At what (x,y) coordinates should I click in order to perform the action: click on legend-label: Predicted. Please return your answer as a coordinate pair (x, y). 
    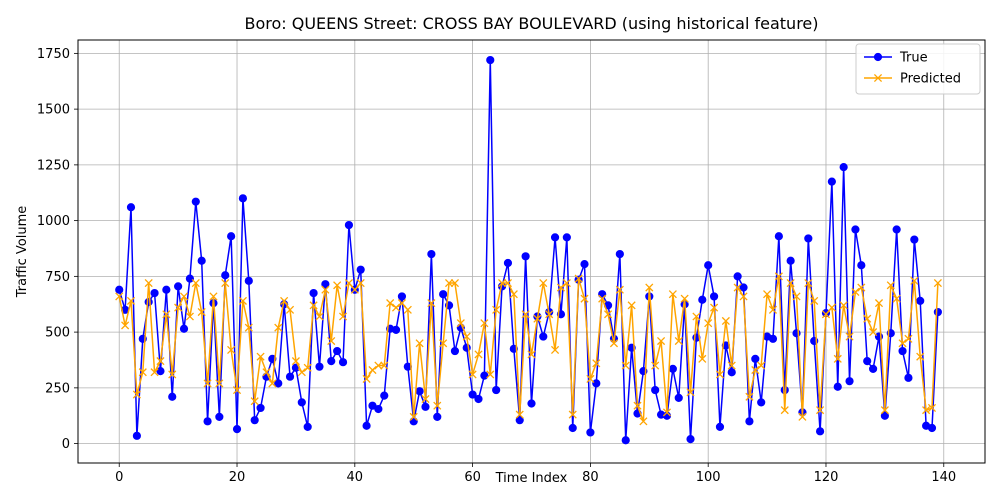
    Looking at the image, I should click on (930, 79).